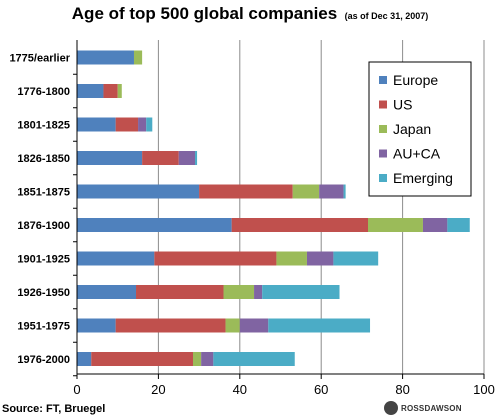 Image resolution: width=500 pixels, height=416 pixels. Describe the element at coordinates (402, 389) in the screenshot. I see `x-tick-label: 80` at that location.